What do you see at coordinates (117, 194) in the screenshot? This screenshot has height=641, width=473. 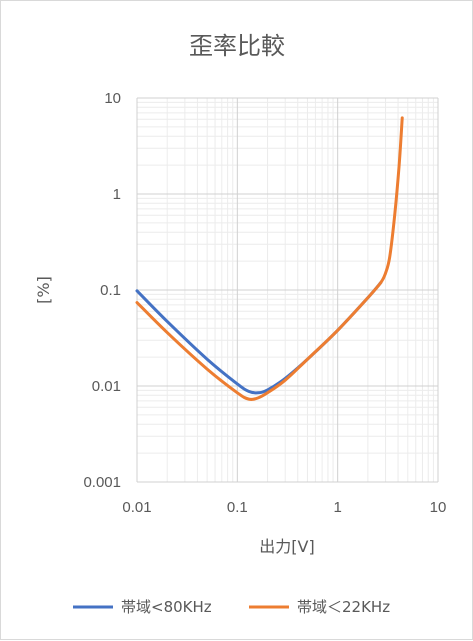 I see `y-tick-label: 1` at bounding box center [117, 194].